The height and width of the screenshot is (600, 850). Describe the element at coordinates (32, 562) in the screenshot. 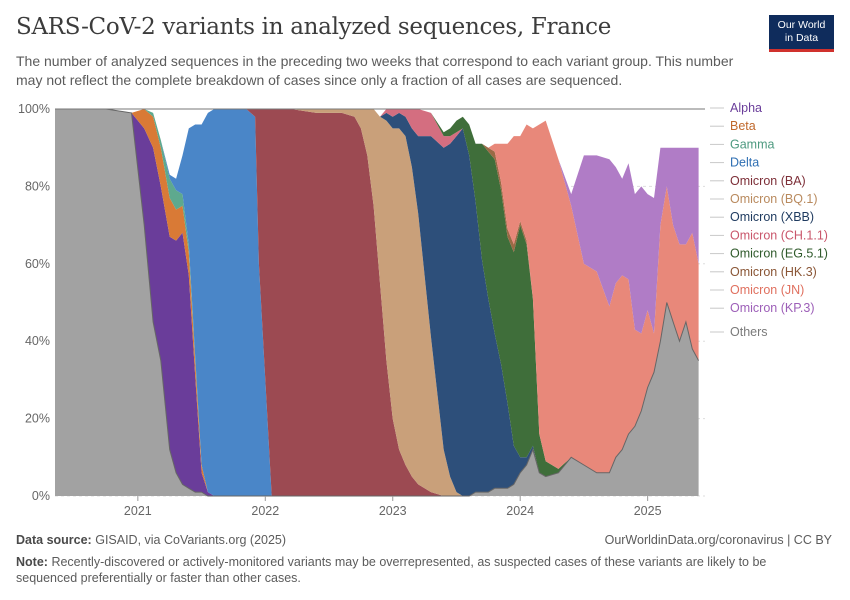

I see `note-label: Note:` at that location.